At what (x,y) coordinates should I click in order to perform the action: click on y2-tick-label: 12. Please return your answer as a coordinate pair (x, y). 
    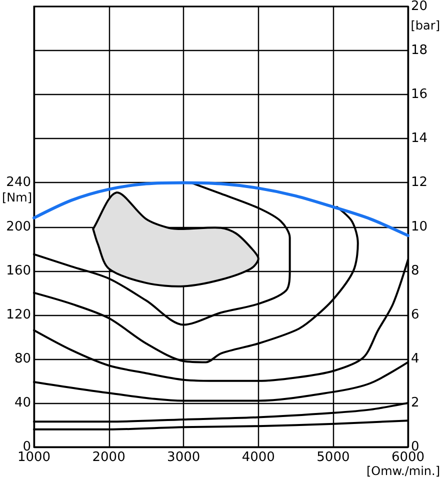
    Looking at the image, I should click on (419, 182).